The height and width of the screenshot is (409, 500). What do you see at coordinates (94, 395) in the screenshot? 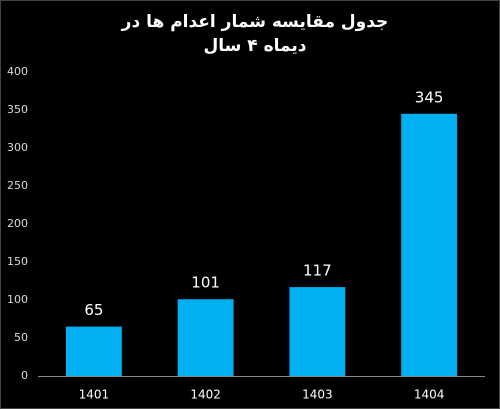
I see `x-tick-label: 1401` at bounding box center [94, 395].